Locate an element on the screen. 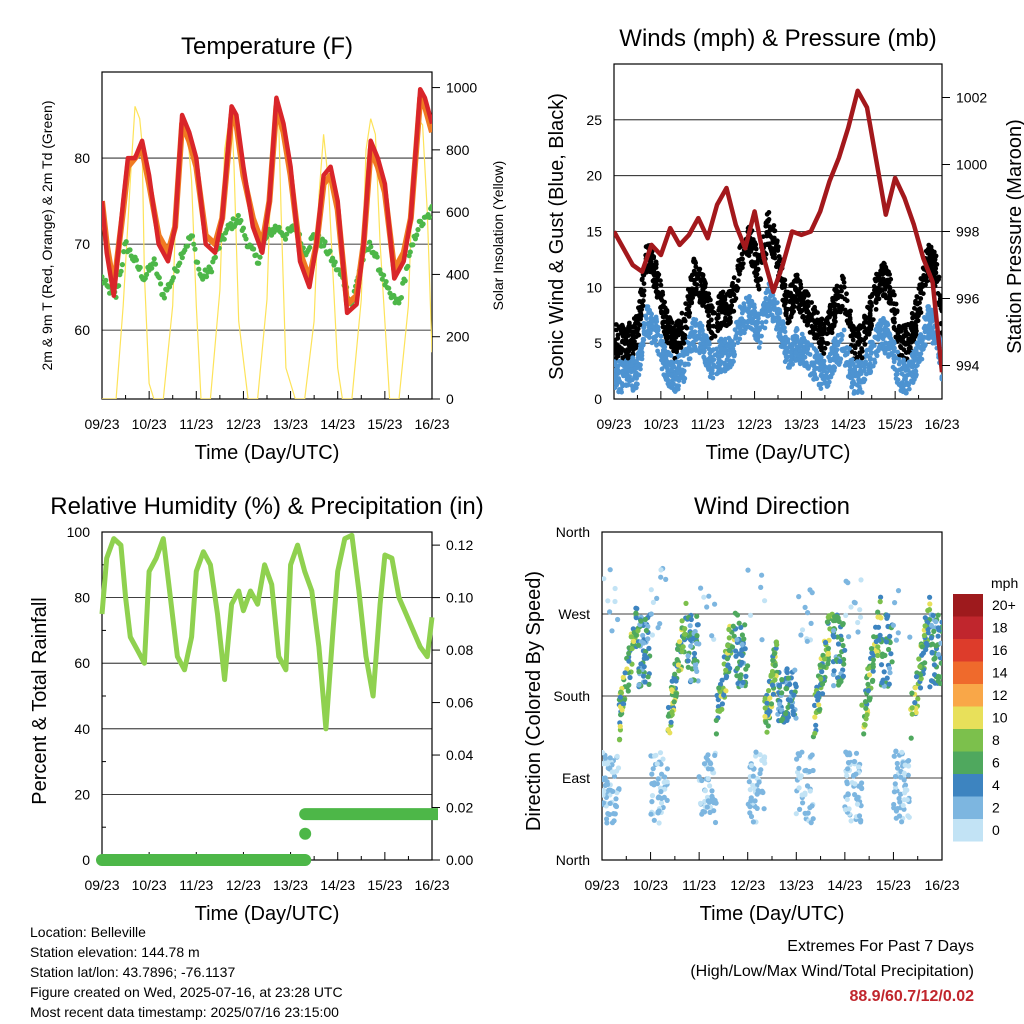  x-tick-label-3-3: 12/23 is located at coordinates (747, 885).